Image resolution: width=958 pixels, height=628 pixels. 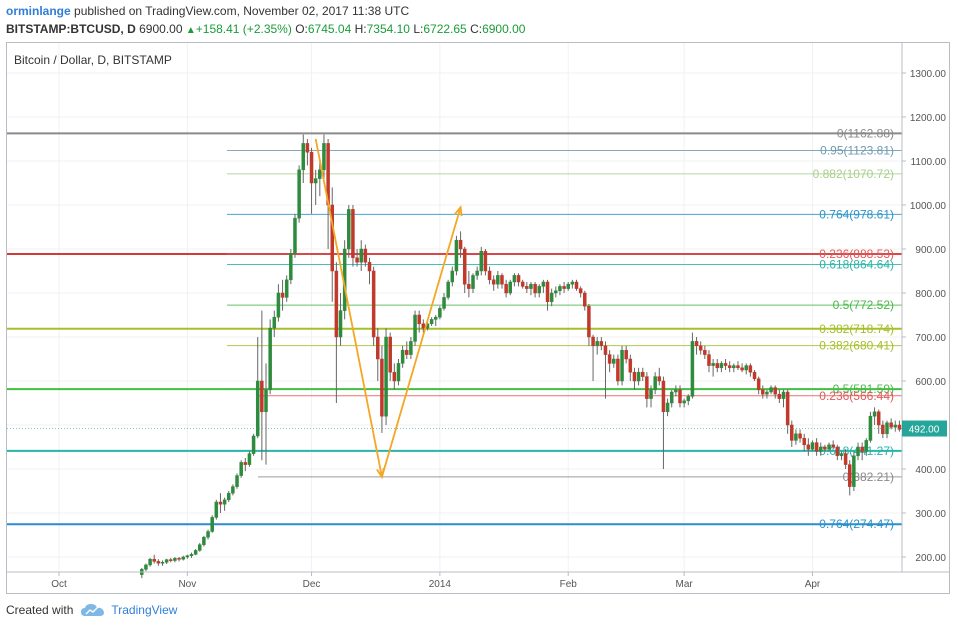 What do you see at coordinates (93, 610) in the screenshot?
I see `tradingview-cloud-icon` at bounding box center [93, 610].